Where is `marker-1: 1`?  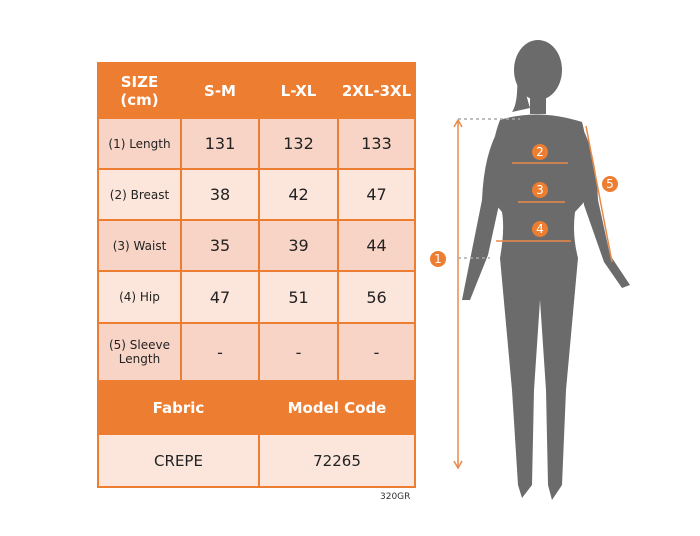 marker-1: 1 is located at coordinates (438, 259).